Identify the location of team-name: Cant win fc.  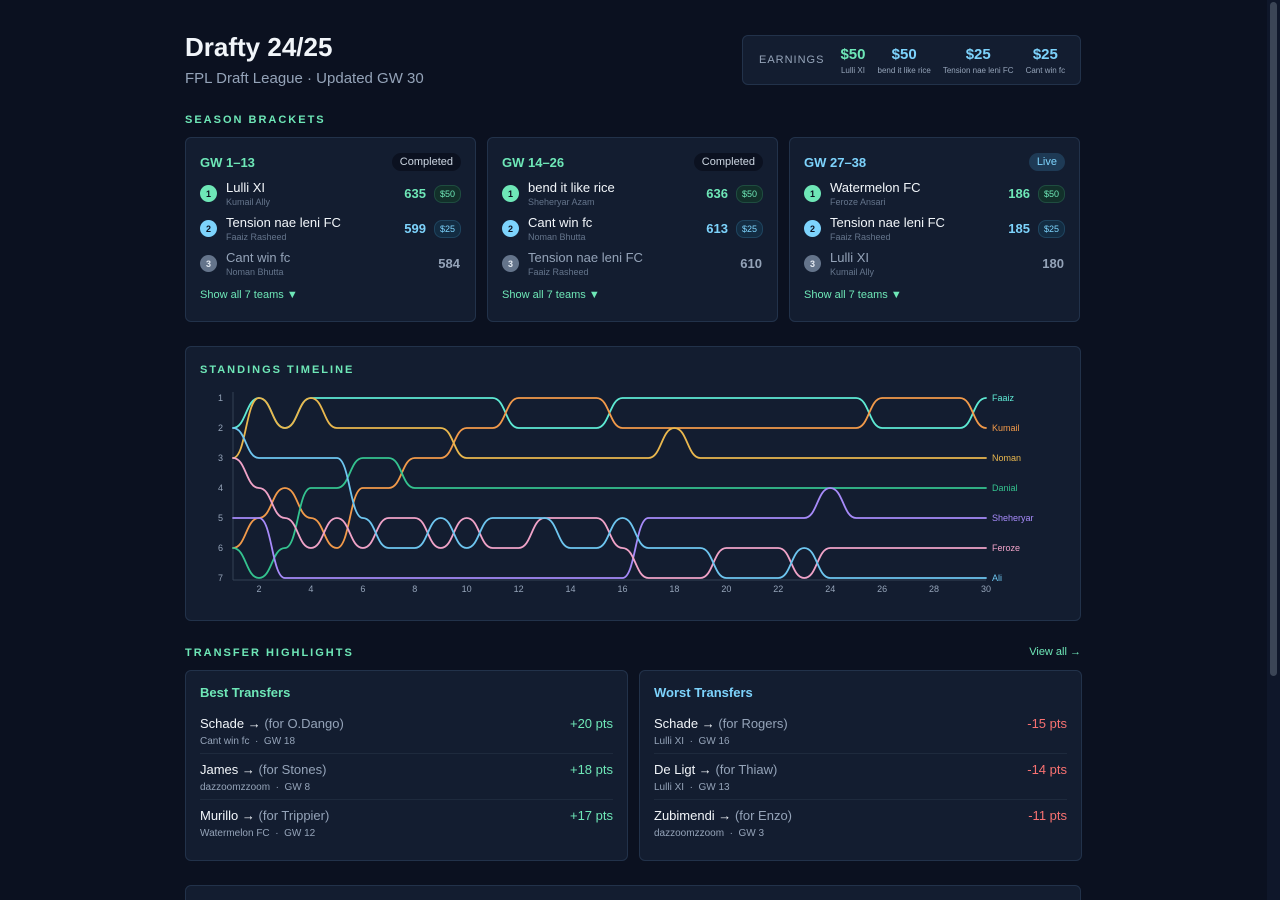
(560, 222).